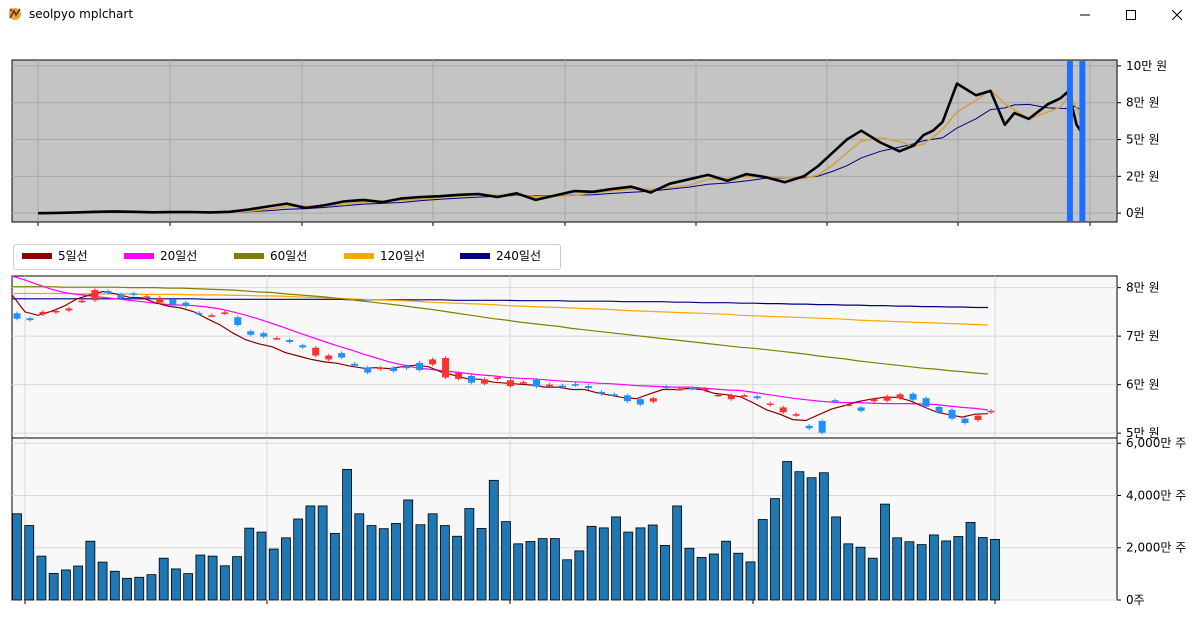 This screenshot has width=1200, height=630. I want to click on legend-label-ma60: 60일선, so click(289, 256).